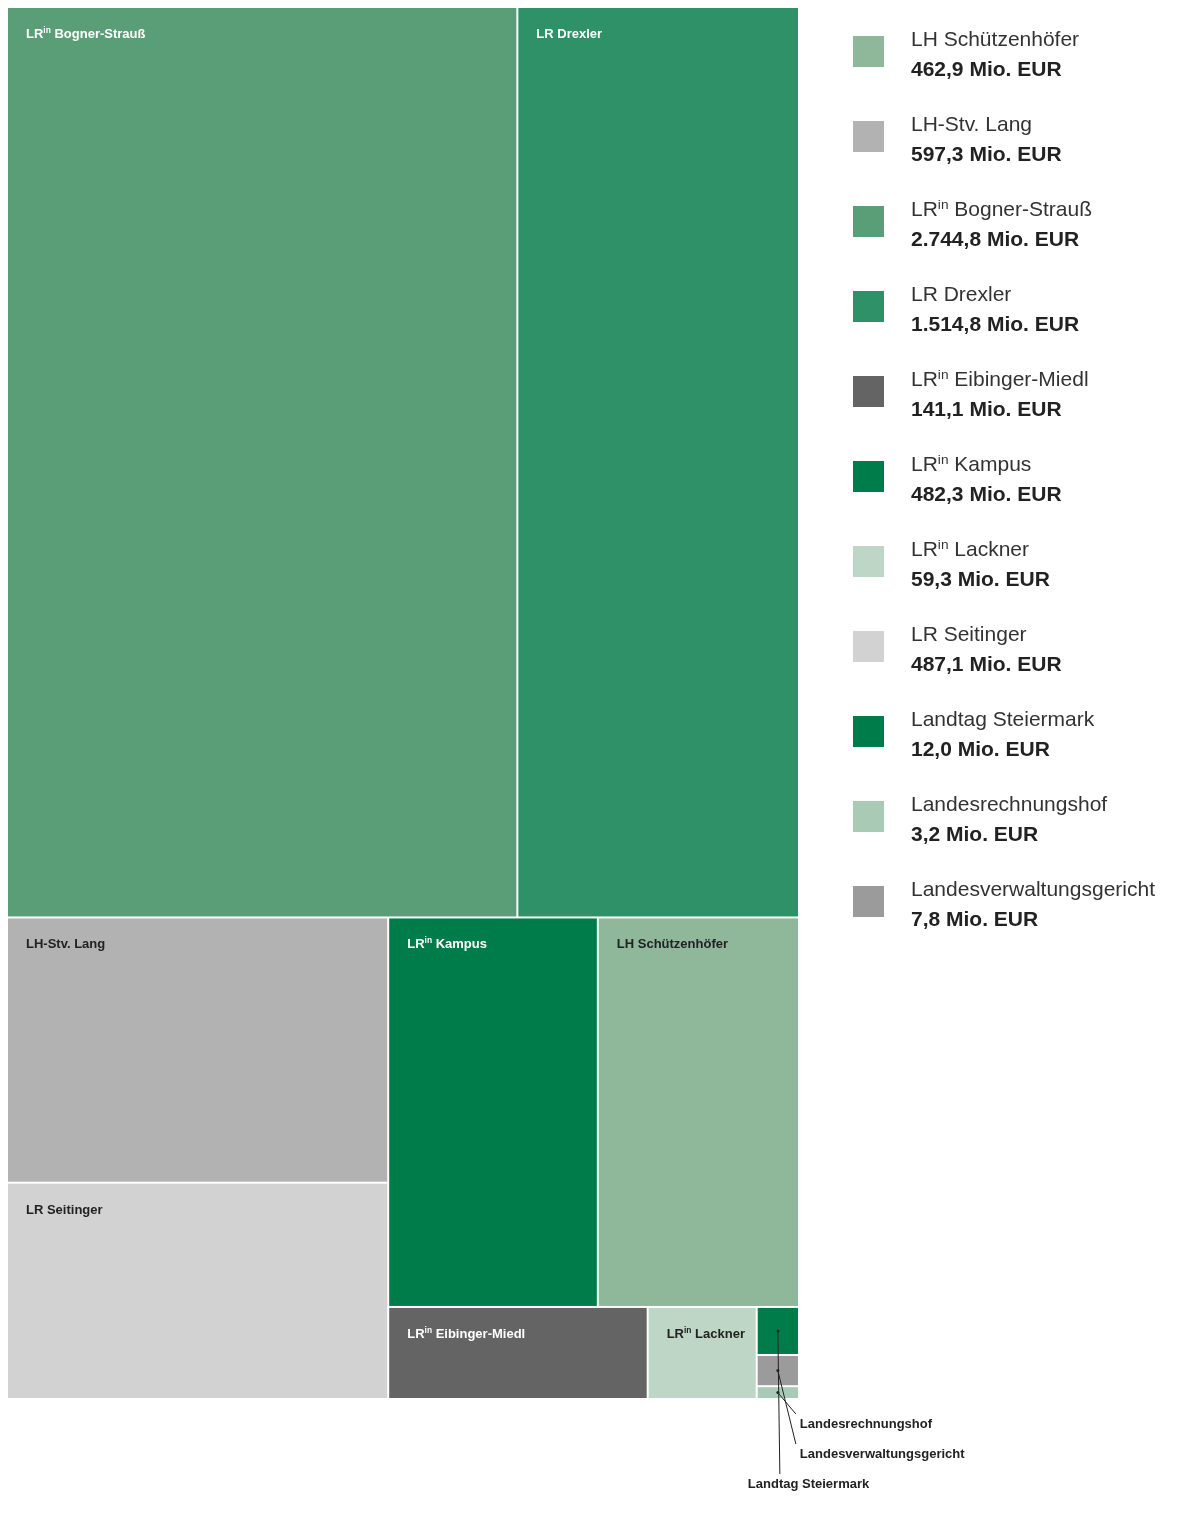  I want to click on data-label: 482,3 Mio. EUR, so click(986, 493).